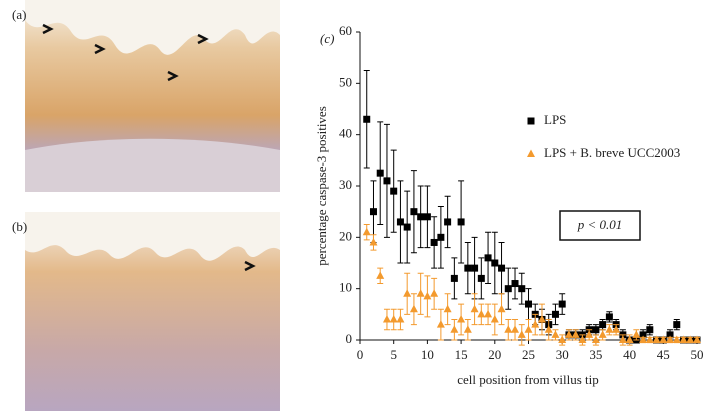 The image size is (704, 416). I want to click on annotation: p < 0.01, so click(600, 224).